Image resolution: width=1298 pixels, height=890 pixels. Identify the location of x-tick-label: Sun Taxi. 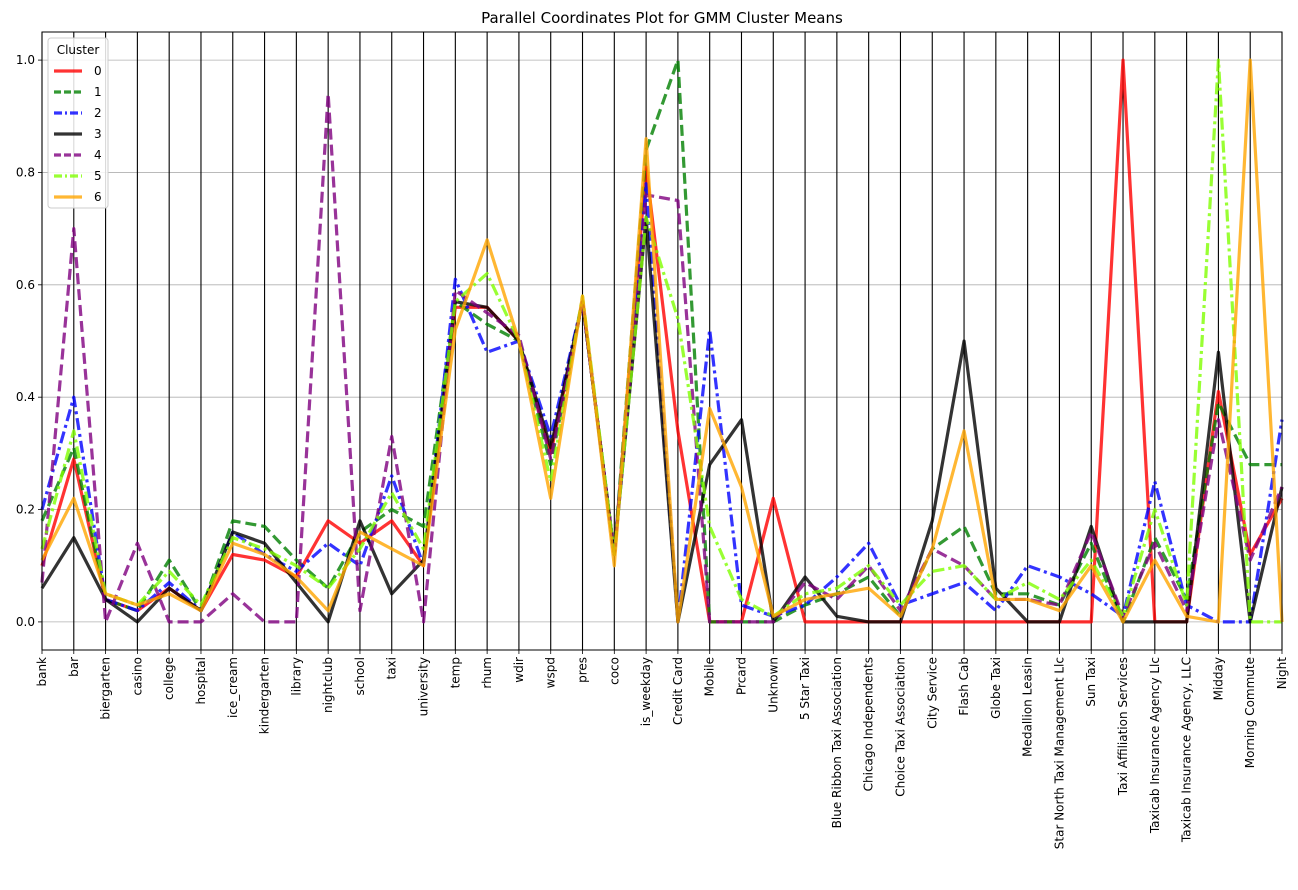
(1091, 682).